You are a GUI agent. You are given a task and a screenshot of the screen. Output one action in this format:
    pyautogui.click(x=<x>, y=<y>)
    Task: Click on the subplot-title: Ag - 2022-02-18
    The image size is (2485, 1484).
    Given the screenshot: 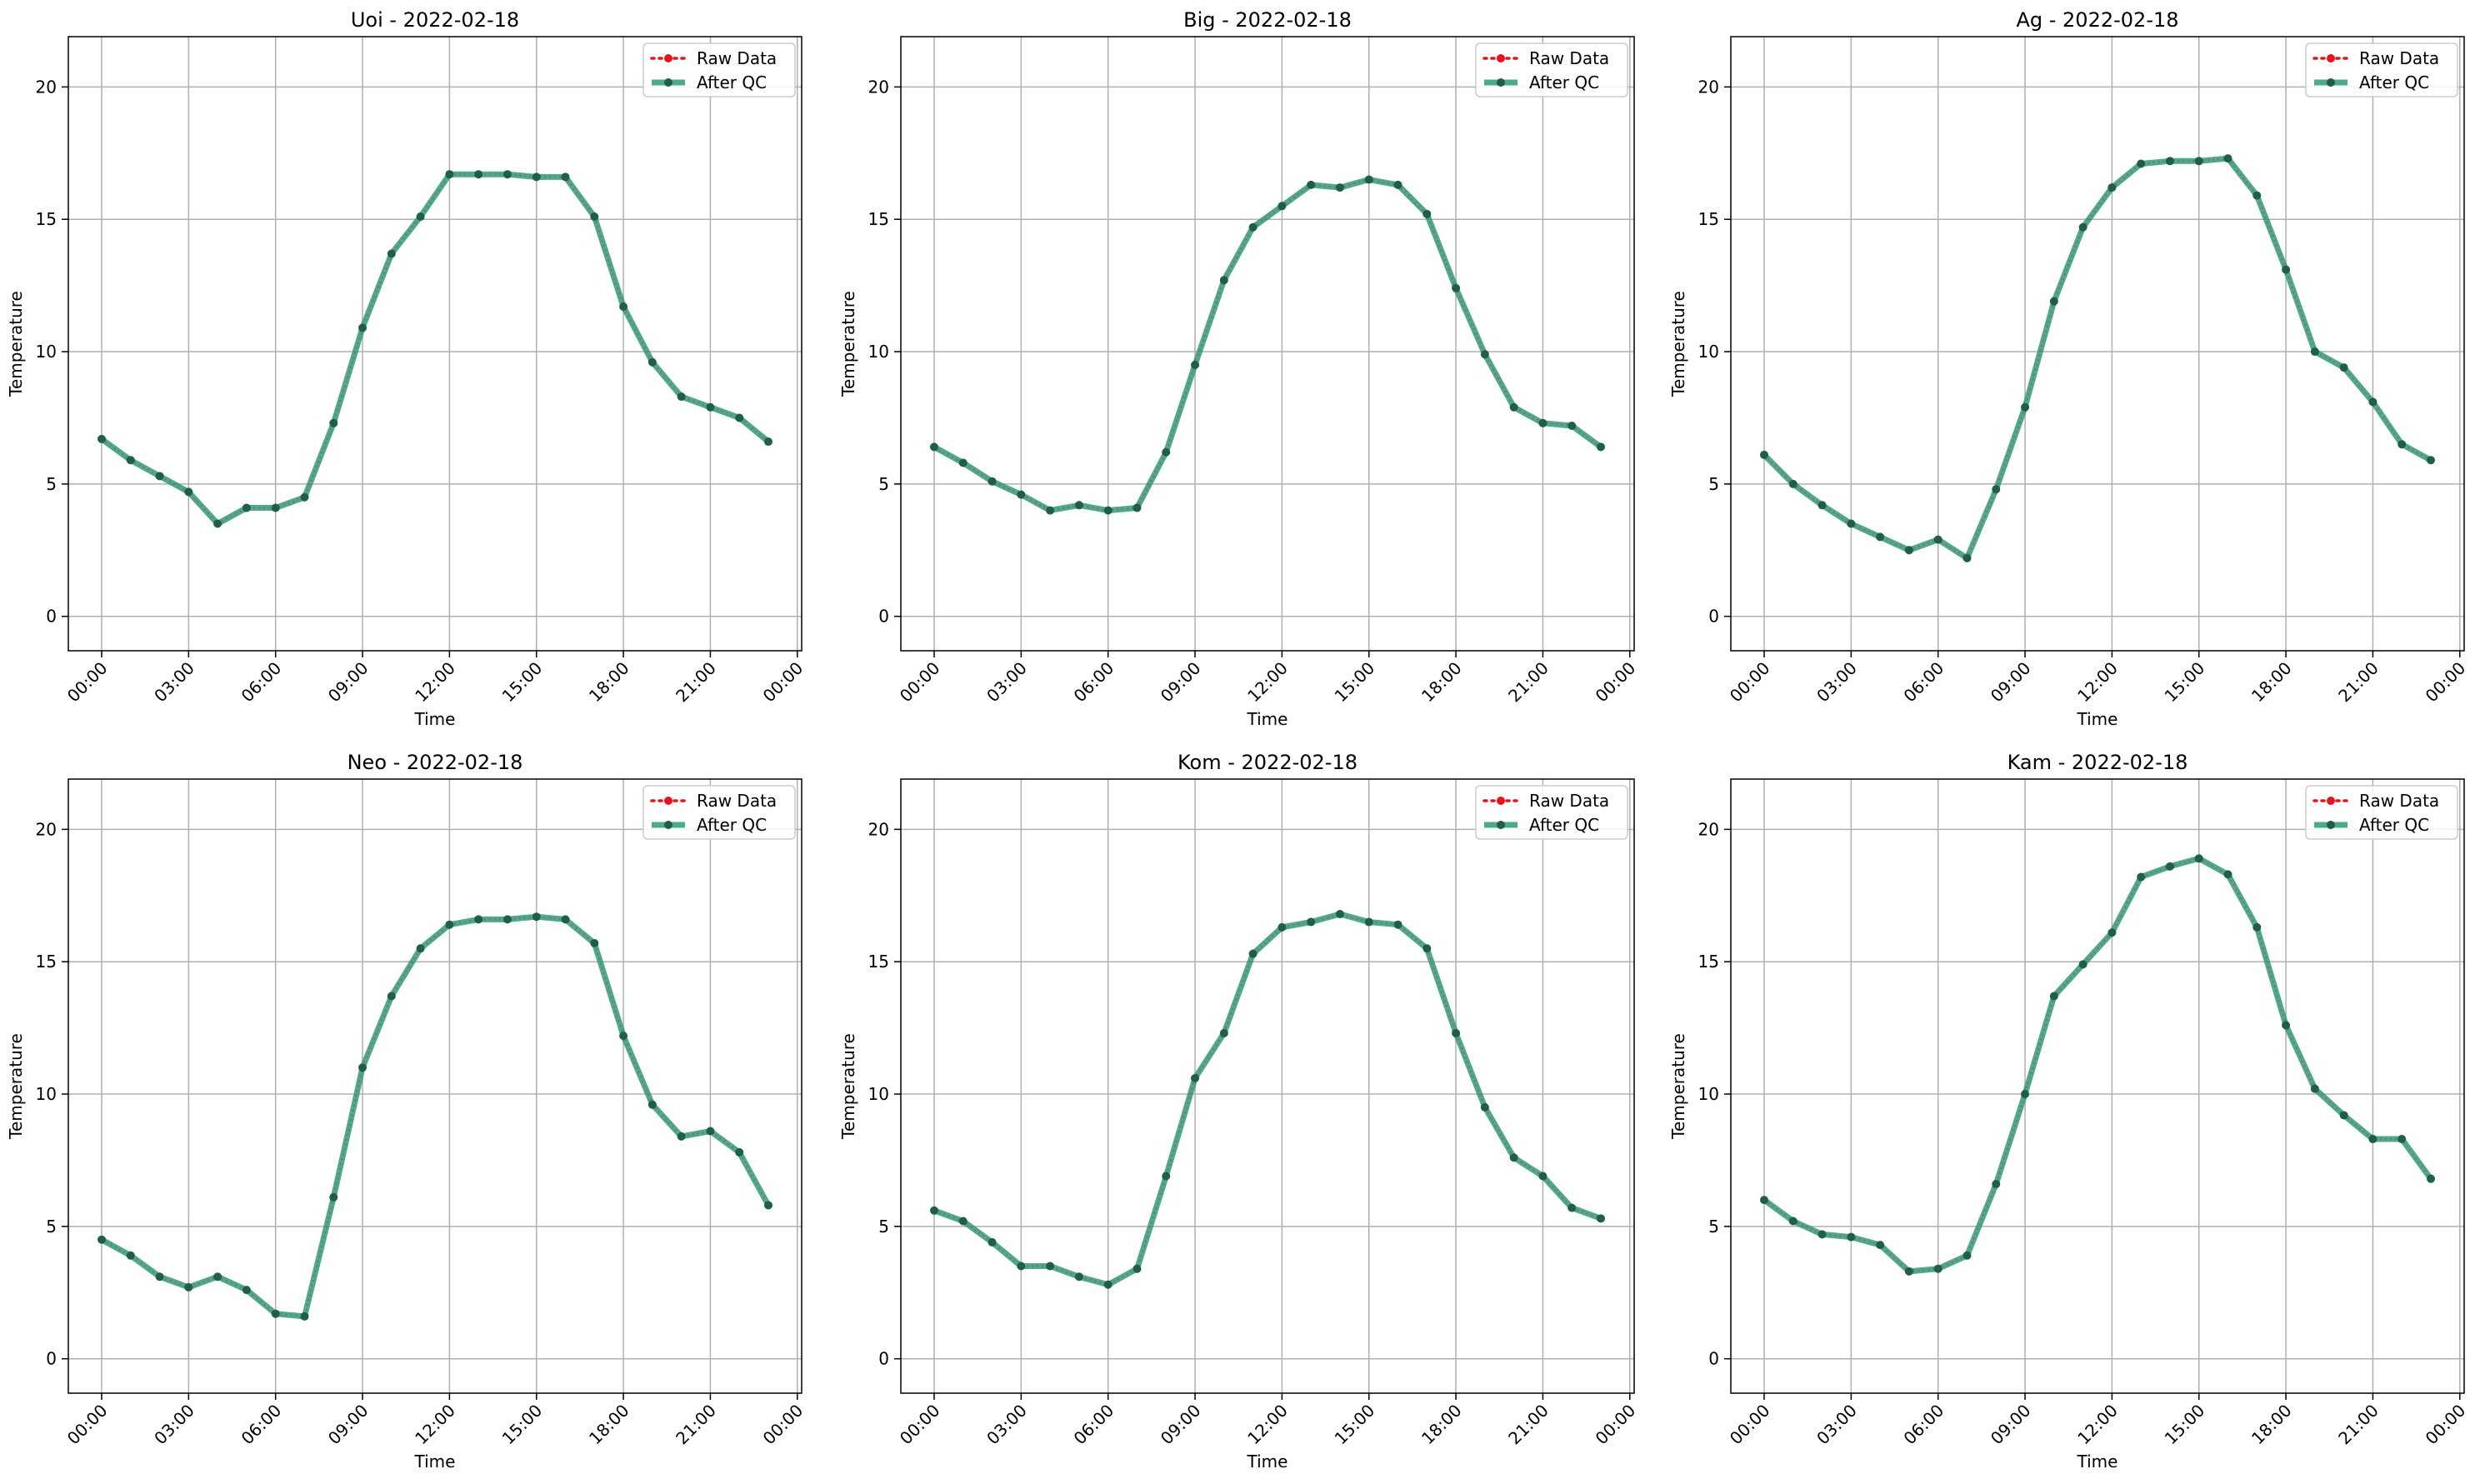 What is the action you would take?
    pyautogui.click(x=2097, y=20)
    